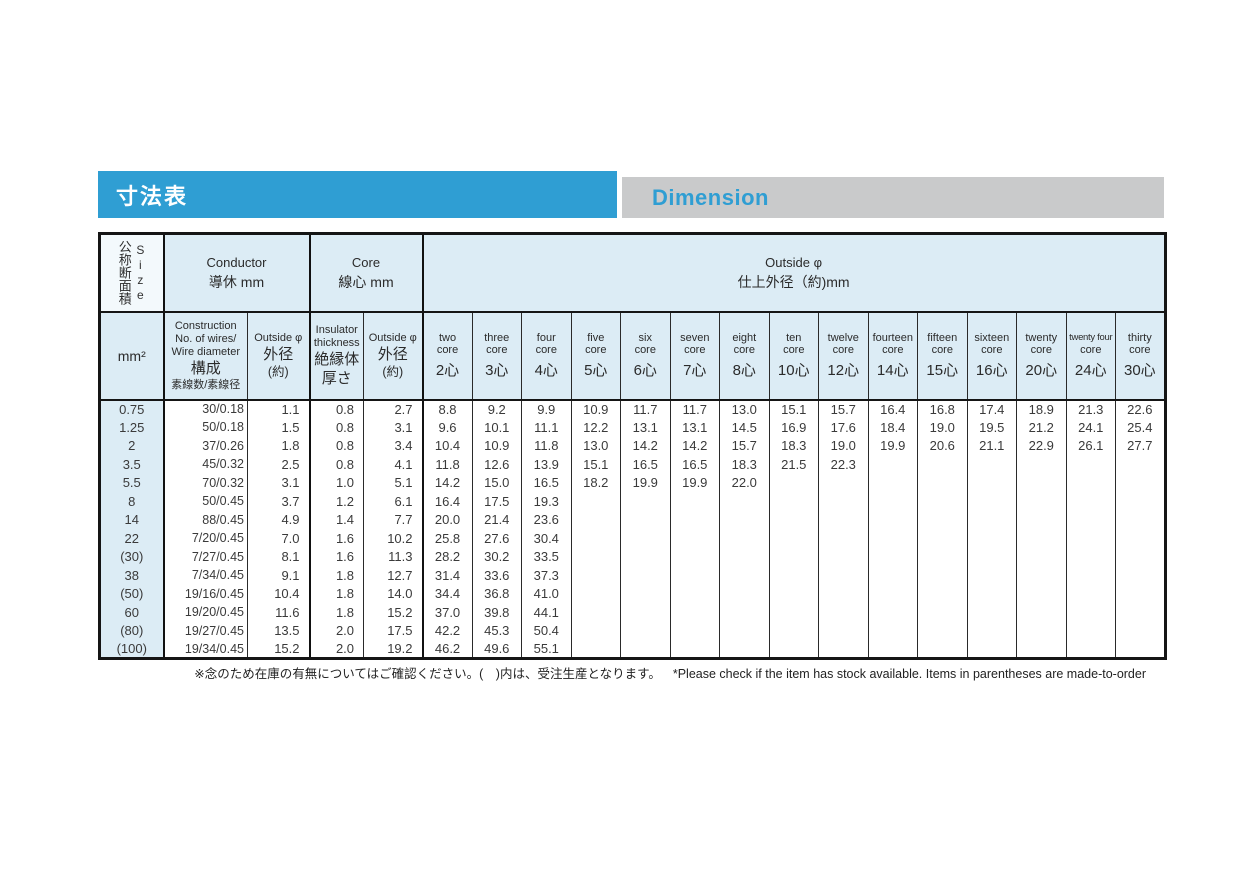 The height and width of the screenshot is (875, 1241). What do you see at coordinates (744, 408) in the screenshot?
I see `core-od-cell: 13.0` at bounding box center [744, 408].